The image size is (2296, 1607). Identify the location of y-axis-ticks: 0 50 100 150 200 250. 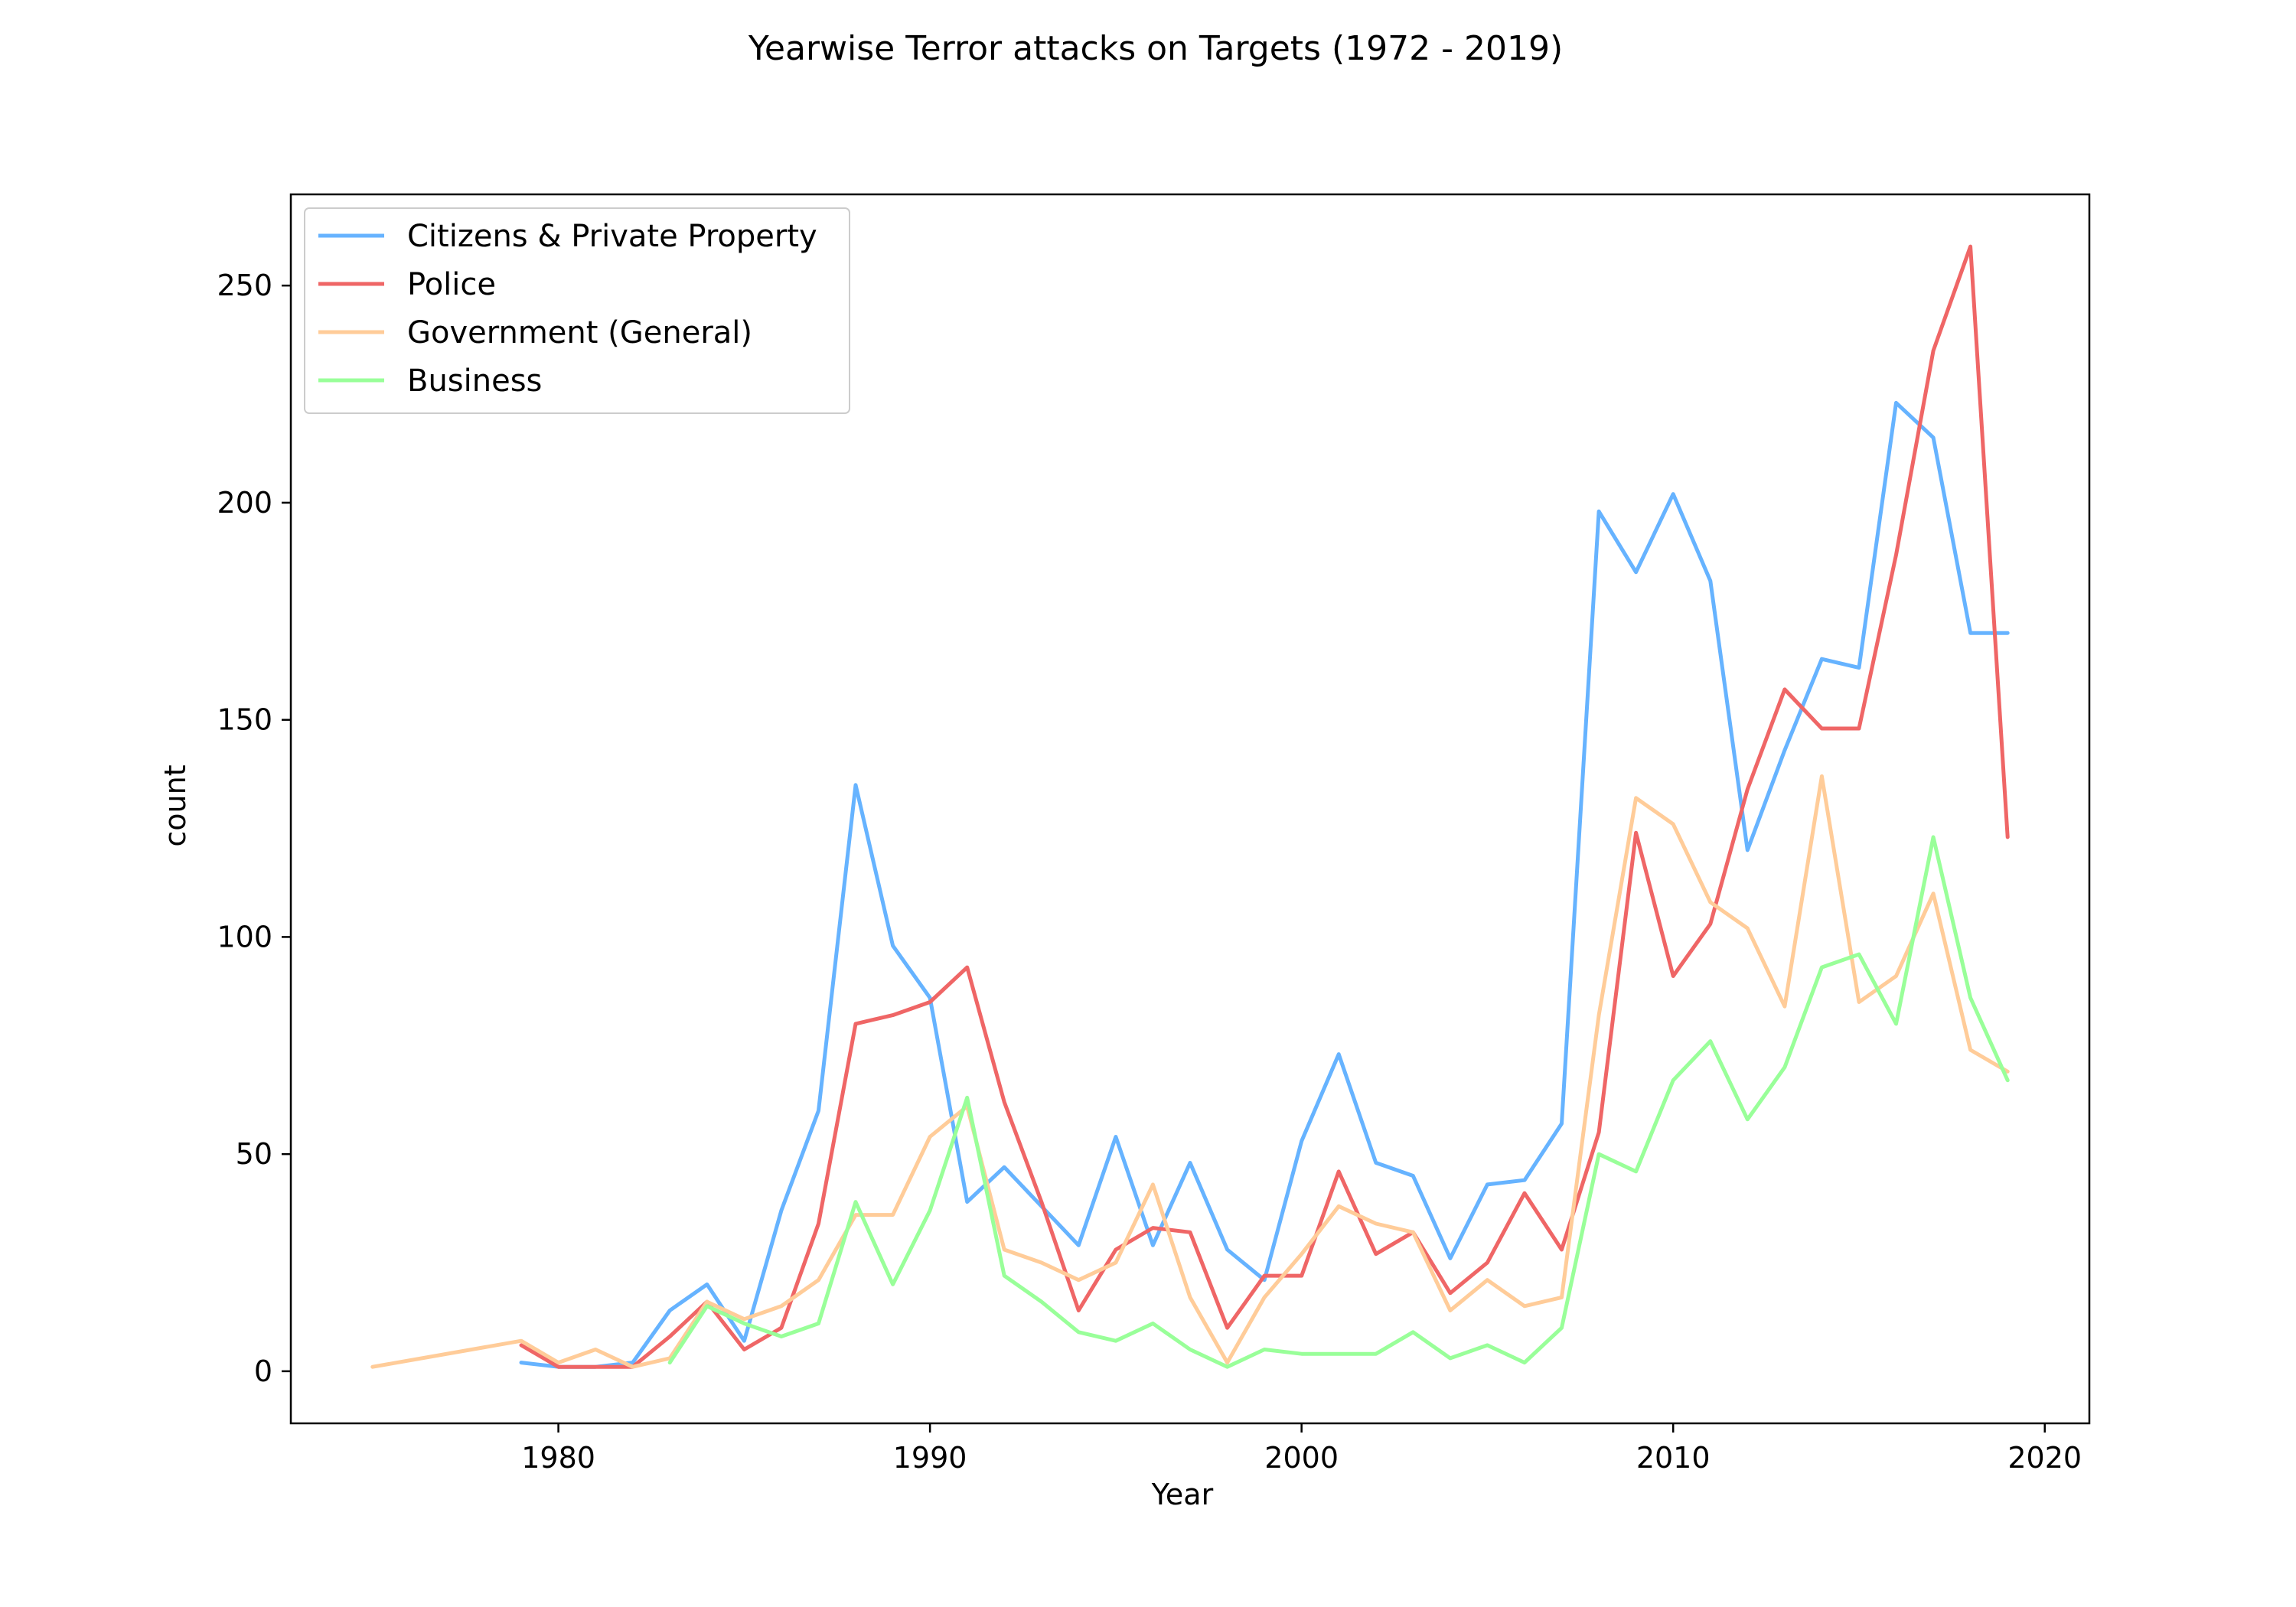
(254, 828).